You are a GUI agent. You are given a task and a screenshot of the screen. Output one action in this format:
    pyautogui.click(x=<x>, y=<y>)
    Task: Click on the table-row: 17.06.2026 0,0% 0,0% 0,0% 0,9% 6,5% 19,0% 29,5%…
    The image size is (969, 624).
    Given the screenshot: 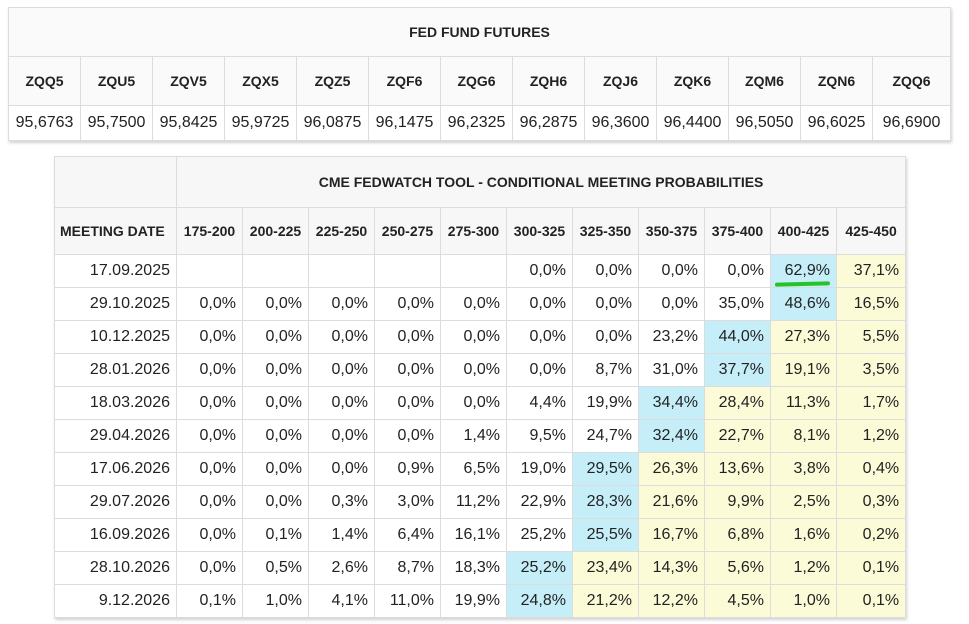 What is the action you would take?
    pyautogui.click(x=480, y=469)
    